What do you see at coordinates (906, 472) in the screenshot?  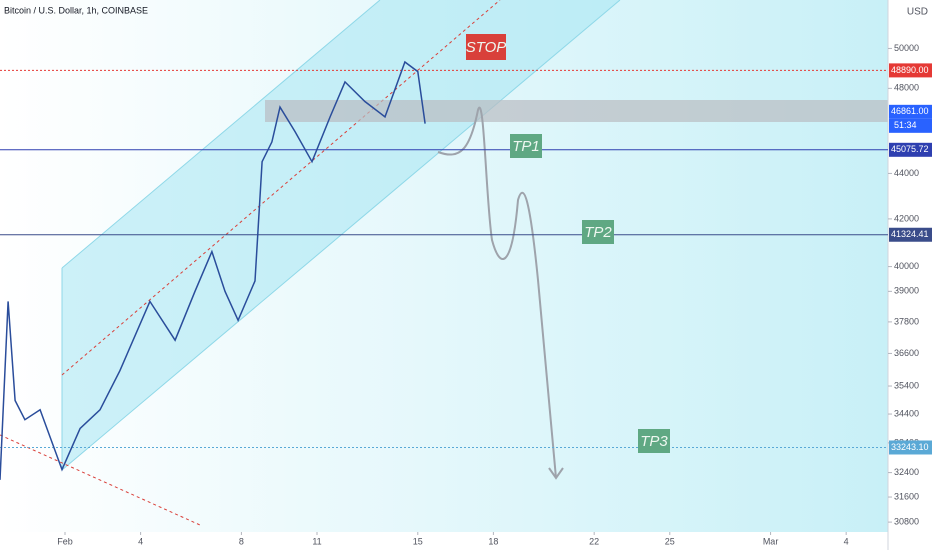 I see `y-tick-label: 32400` at bounding box center [906, 472].